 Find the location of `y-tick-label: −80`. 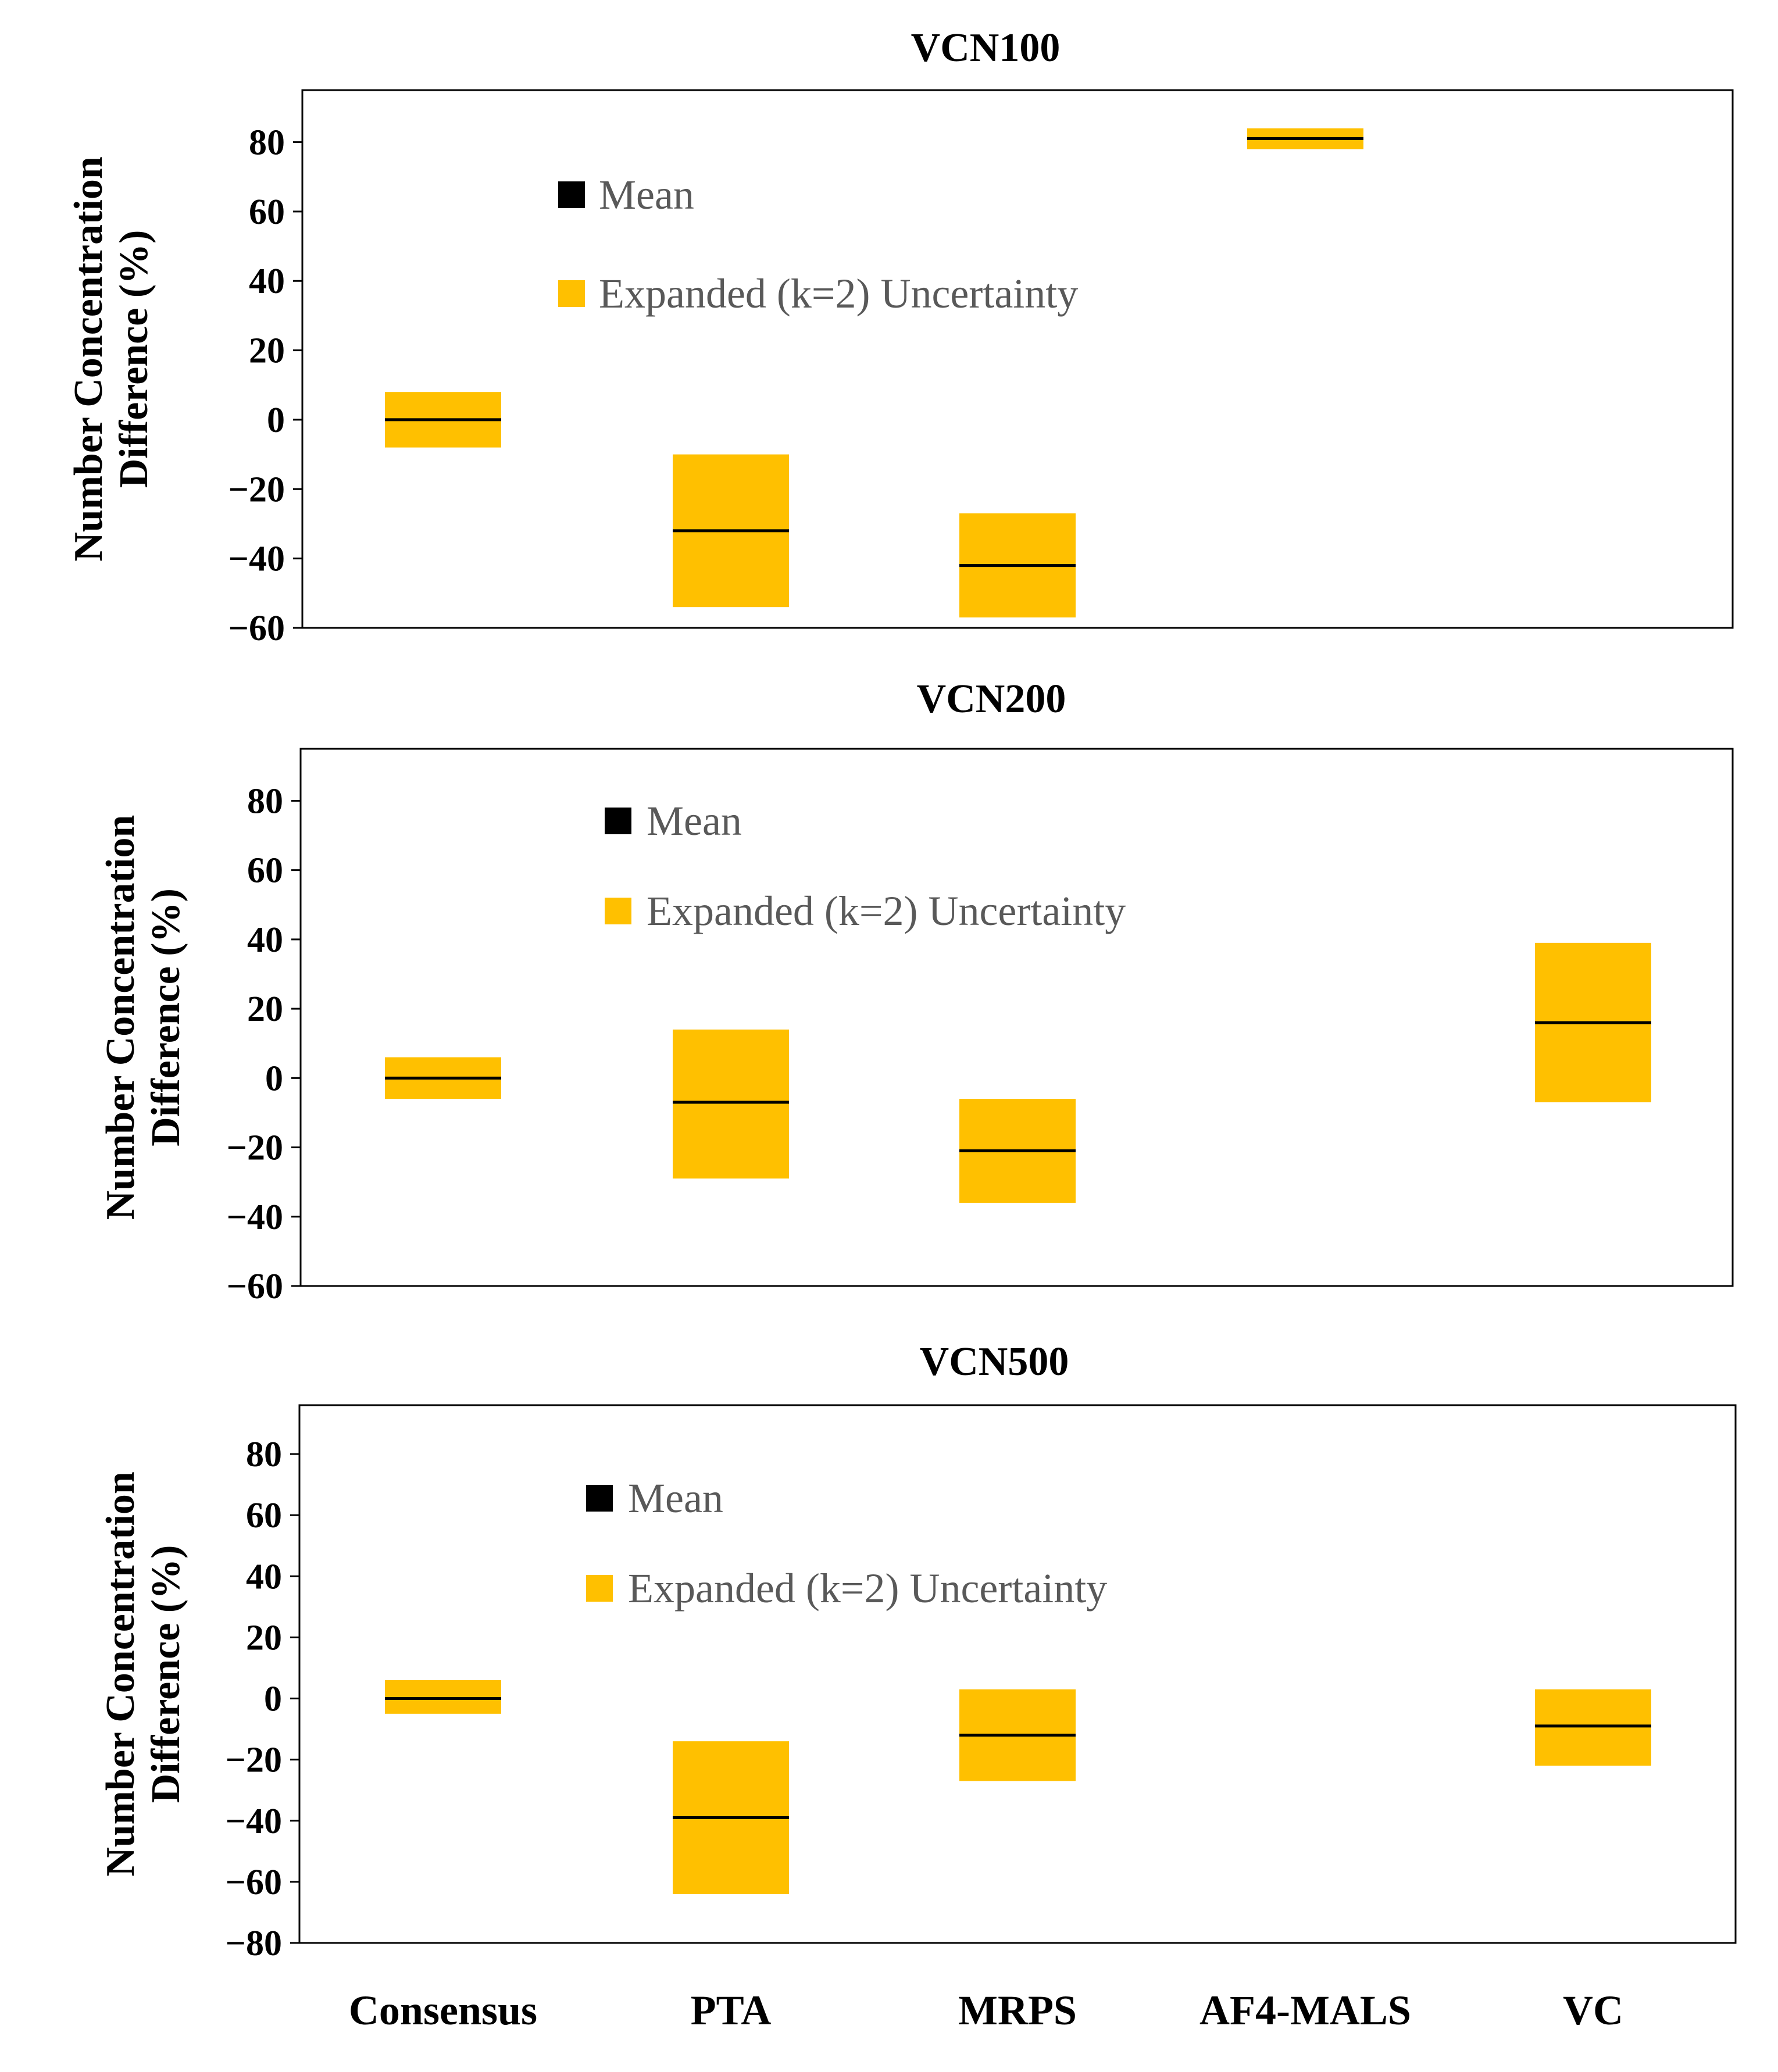

y-tick-label: −80 is located at coordinates (254, 1943).